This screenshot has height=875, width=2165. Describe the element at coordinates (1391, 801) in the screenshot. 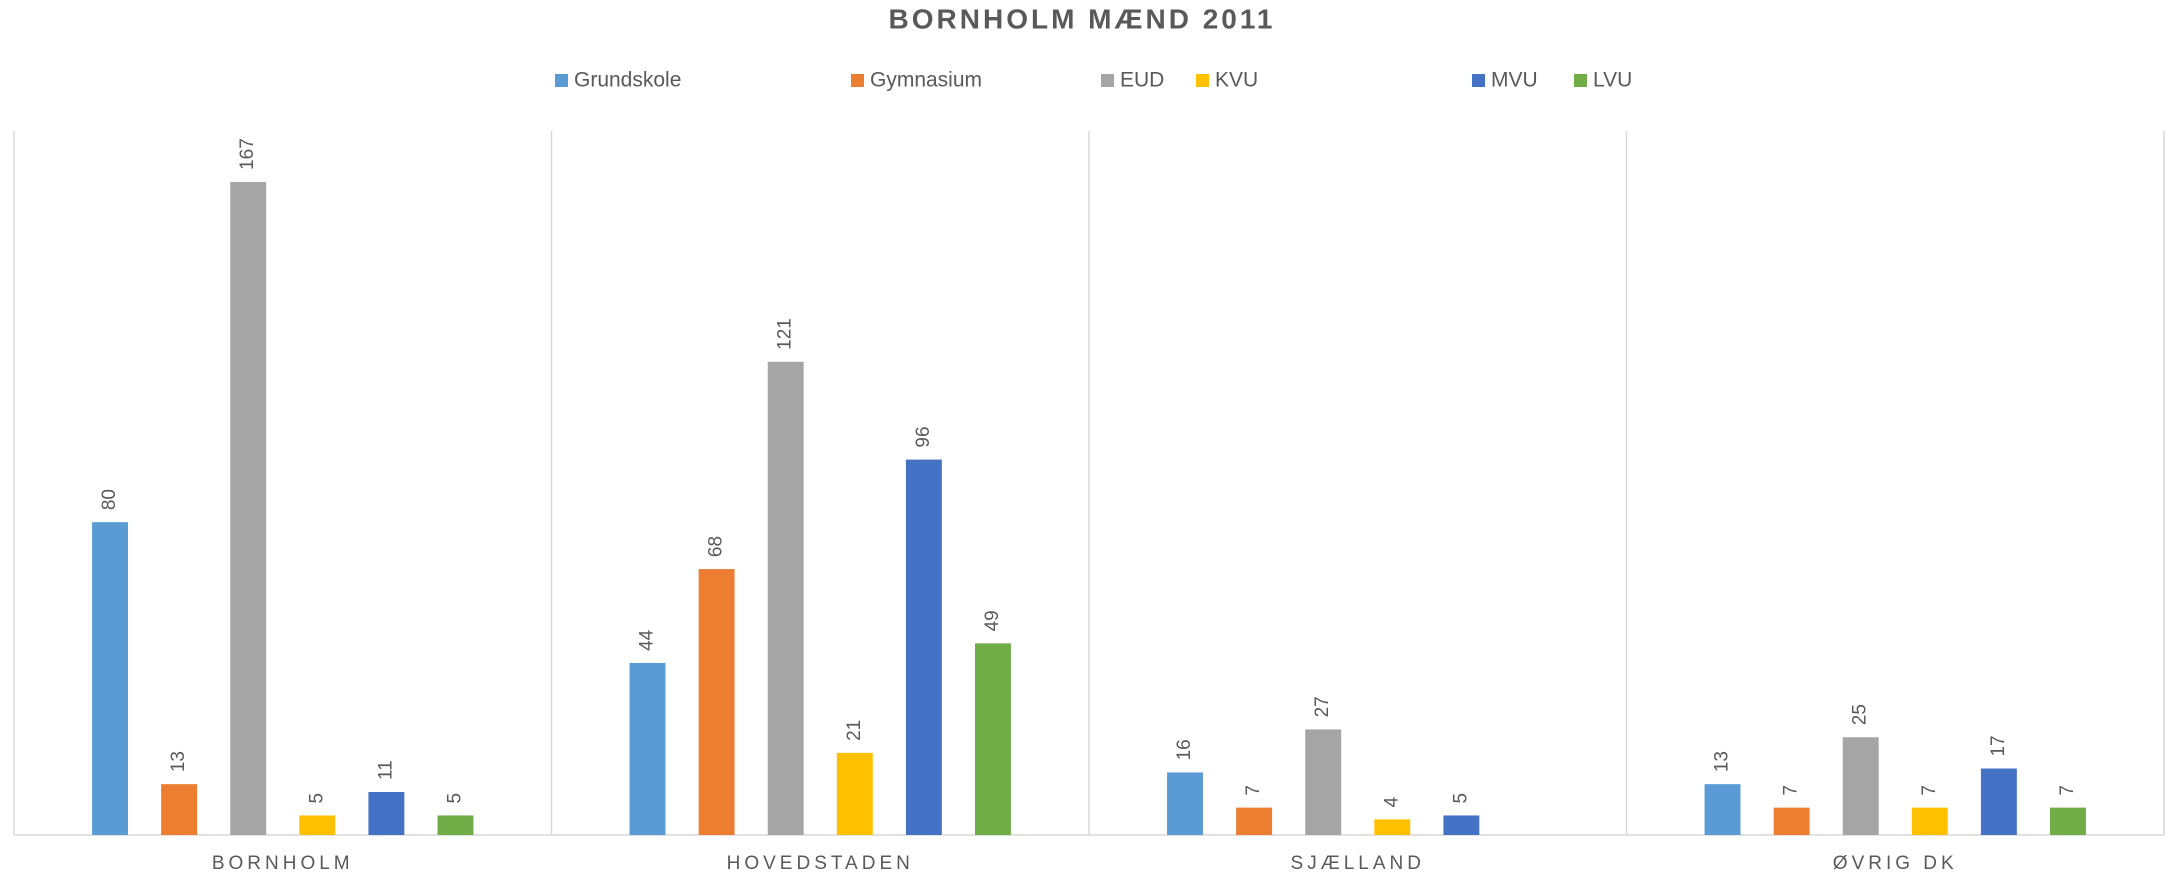

I see `data-label: 4` at that location.